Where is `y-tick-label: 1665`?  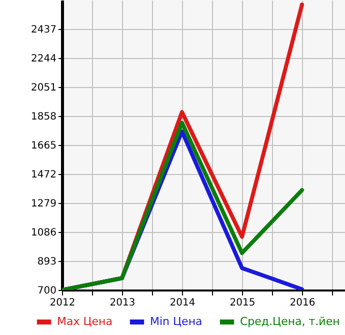 y-tick-label: 1665 is located at coordinates (43, 146).